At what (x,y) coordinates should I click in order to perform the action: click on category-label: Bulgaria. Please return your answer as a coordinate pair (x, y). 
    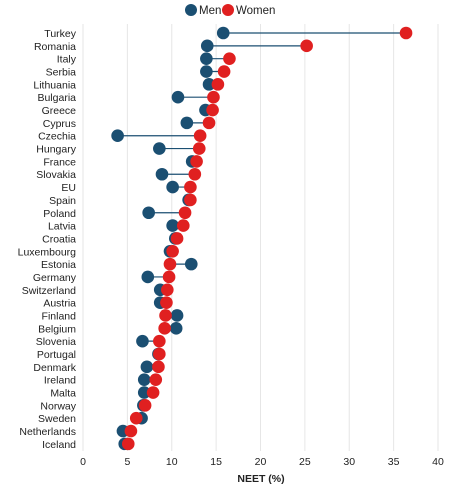
    Looking at the image, I should click on (56, 98).